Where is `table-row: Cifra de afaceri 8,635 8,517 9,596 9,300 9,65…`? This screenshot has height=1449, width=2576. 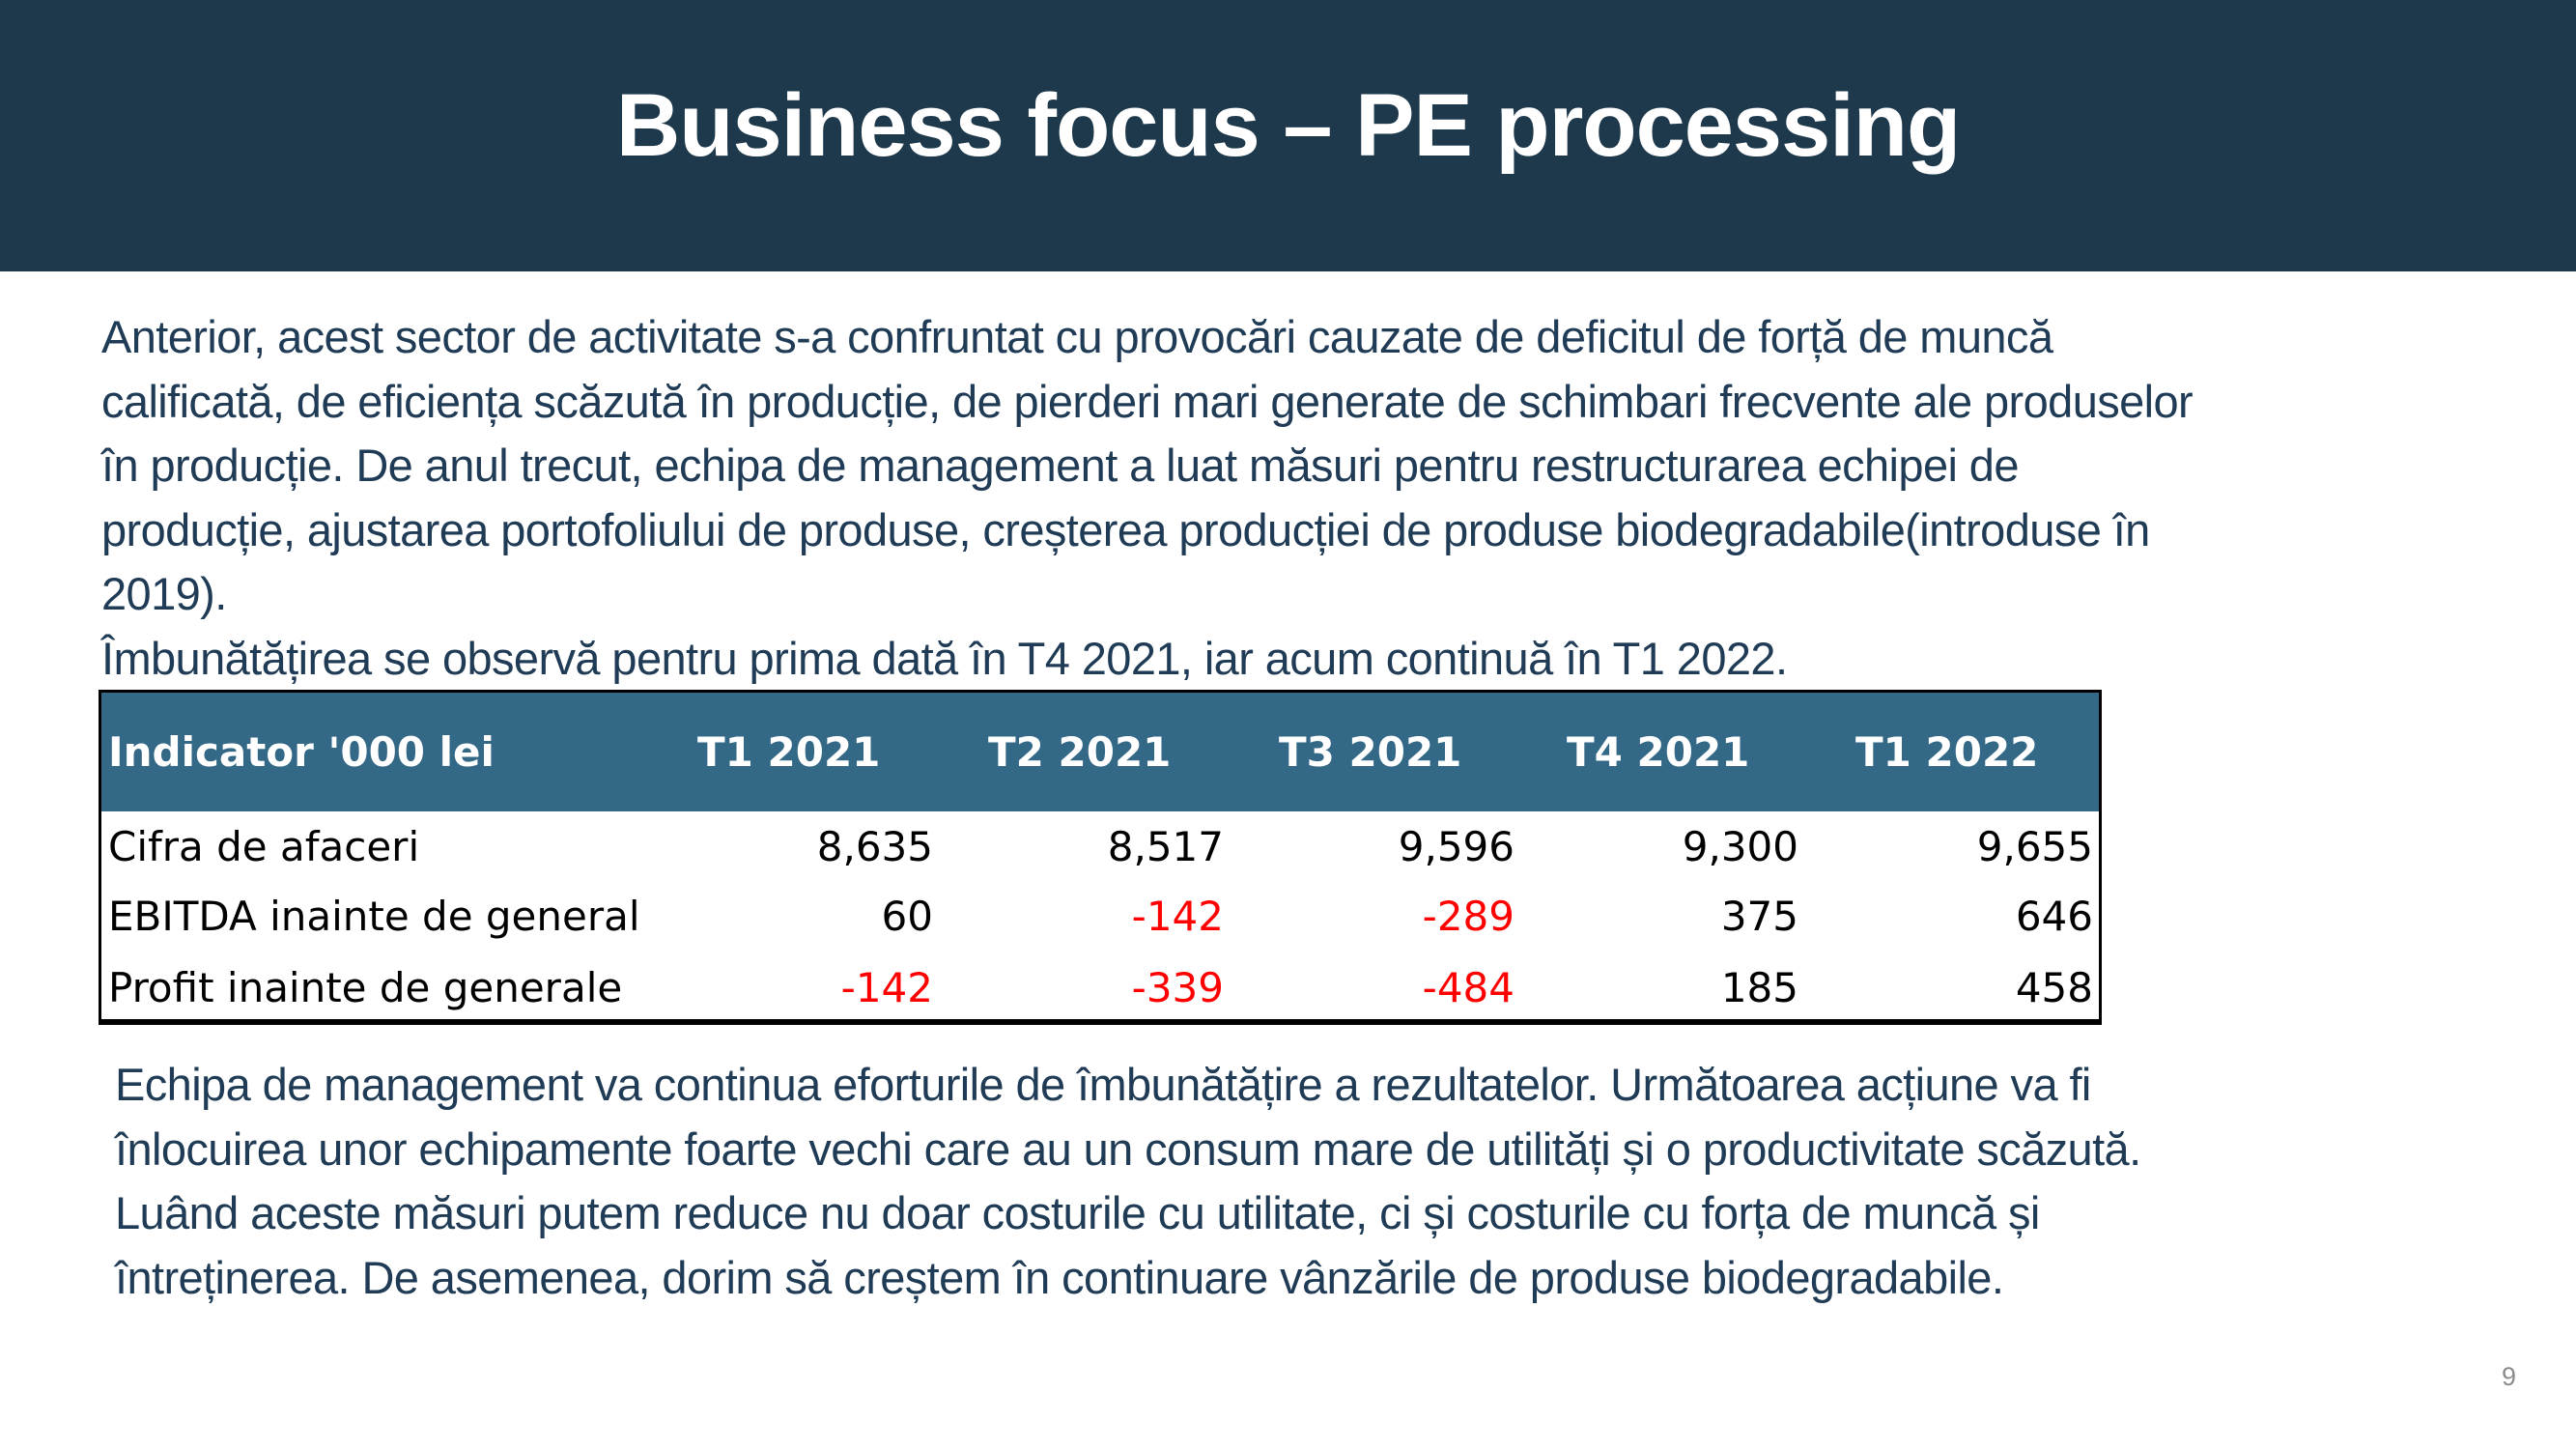 table-row: Cifra de afaceri 8,635 8,517 9,596 9,300 9,65… is located at coordinates (1100, 847).